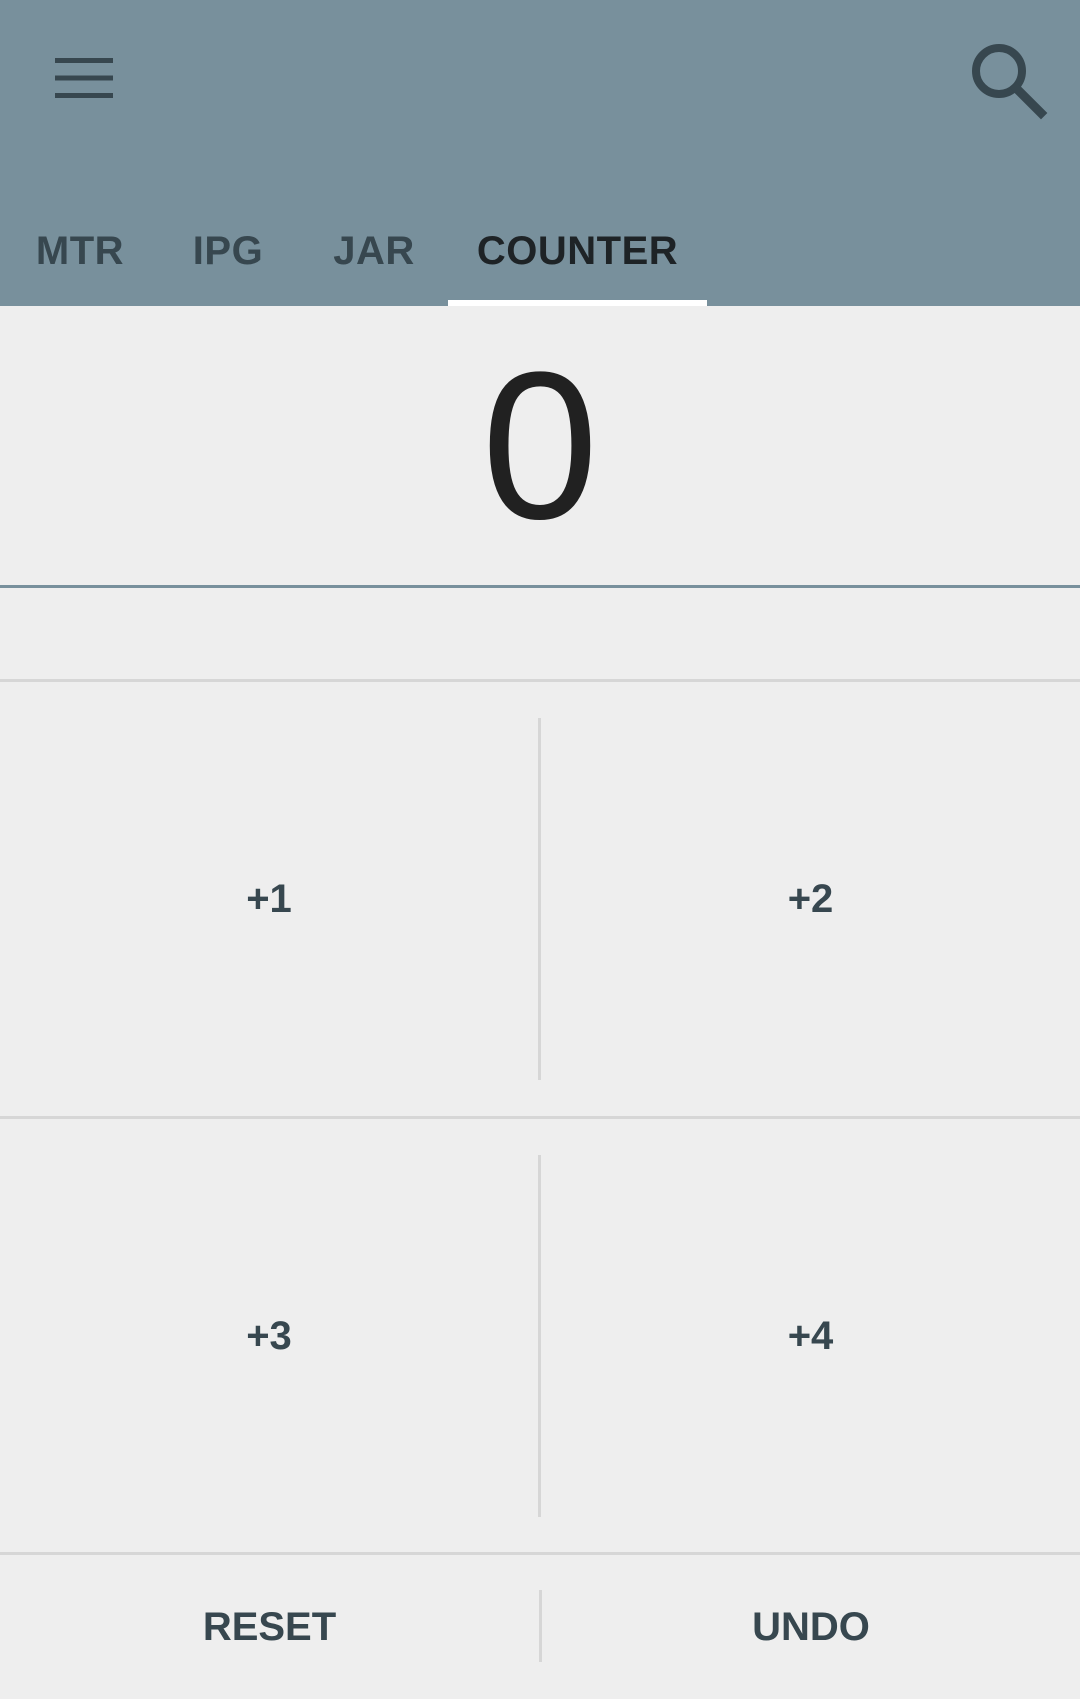  What do you see at coordinates (810, 1335) in the screenshot?
I see `increment-4-button: +4` at bounding box center [810, 1335].